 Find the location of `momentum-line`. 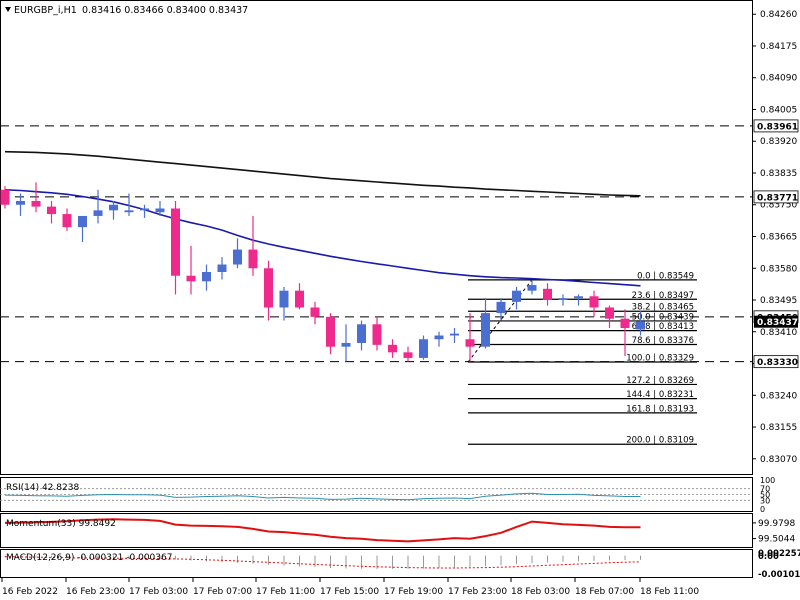

momentum-line is located at coordinates (322, 530).